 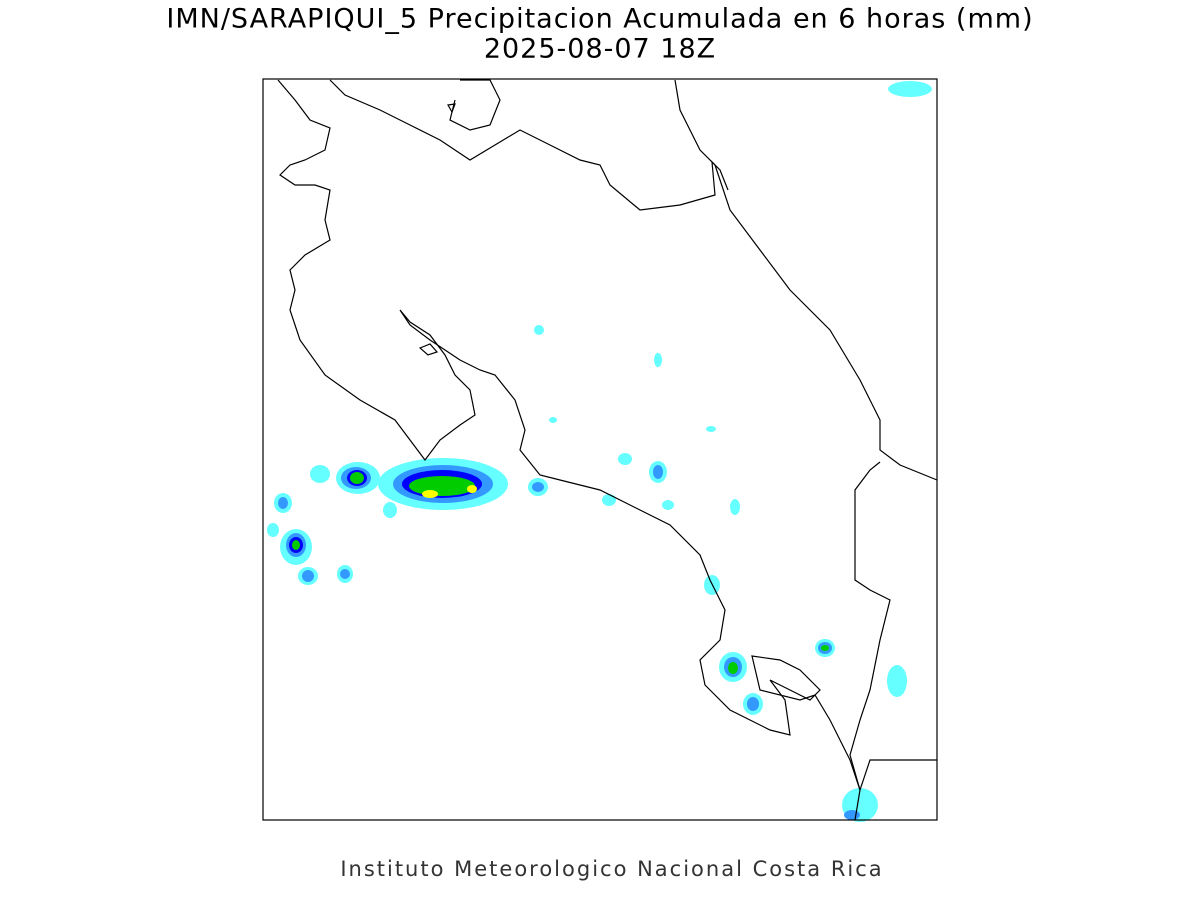 What do you see at coordinates (600, 49) in the screenshot?
I see `subtitle: 2025-08-07 18Z` at bounding box center [600, 49].